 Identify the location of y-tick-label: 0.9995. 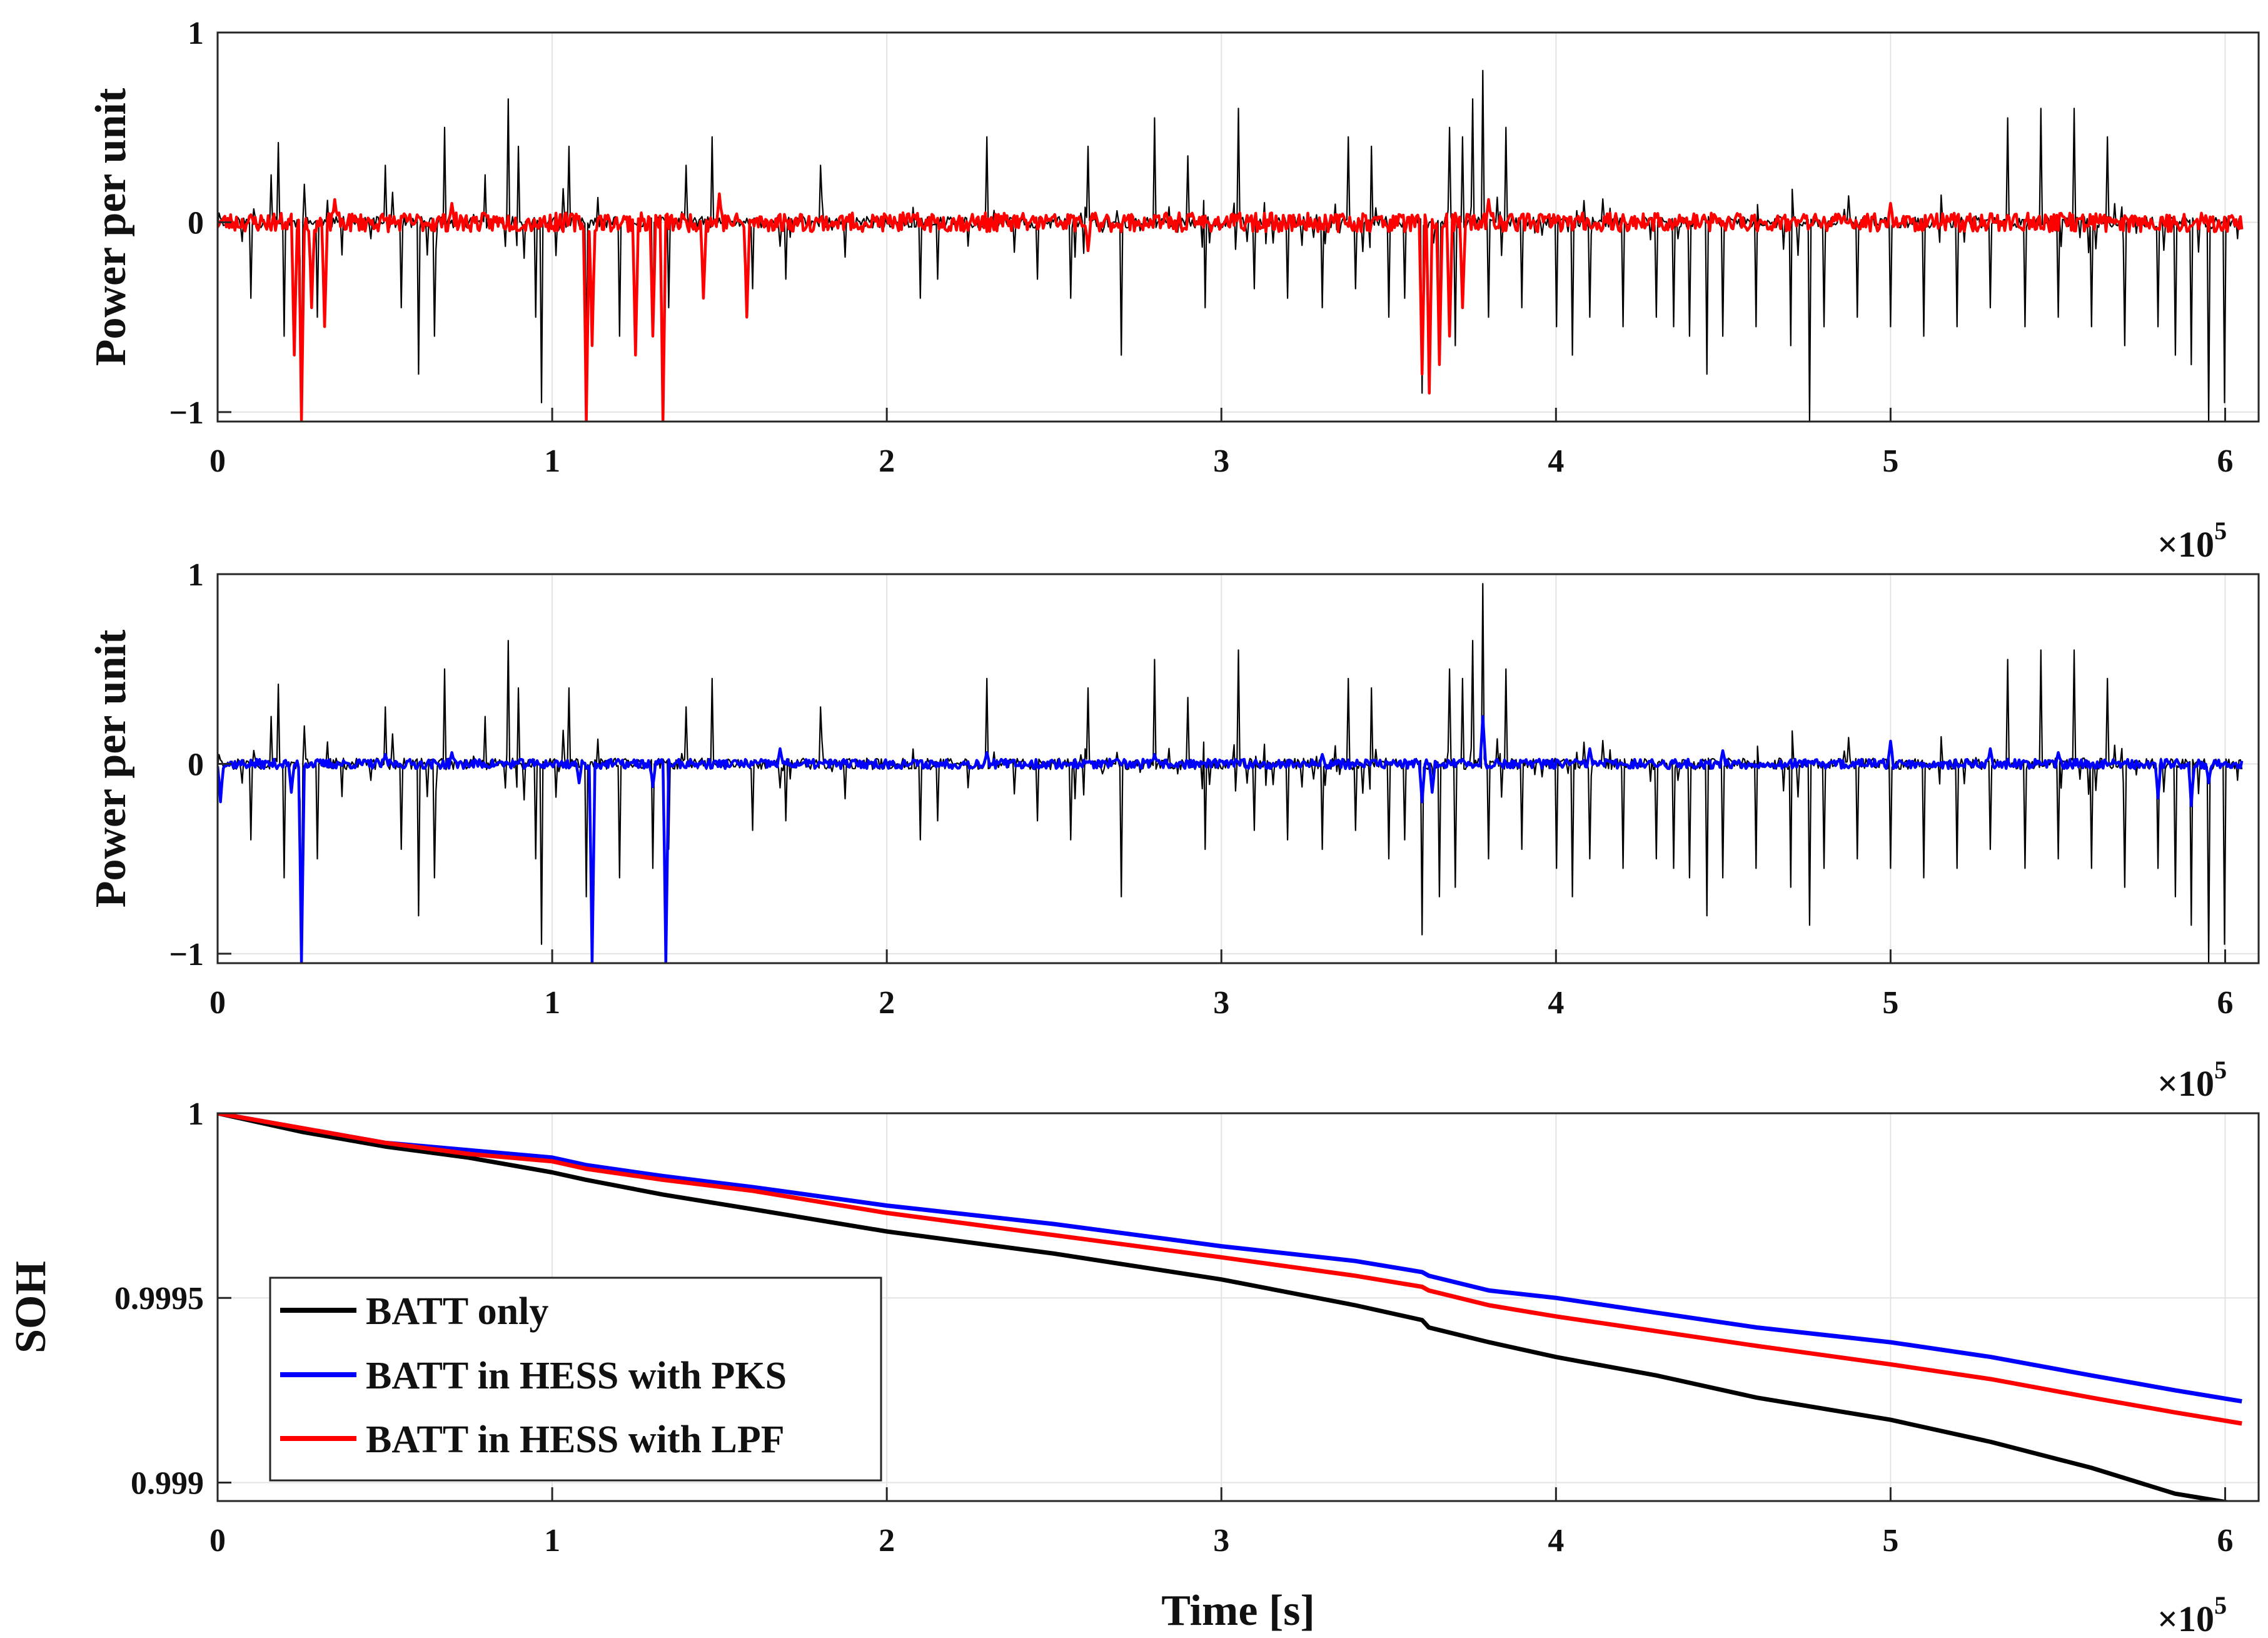
(159, 1299).